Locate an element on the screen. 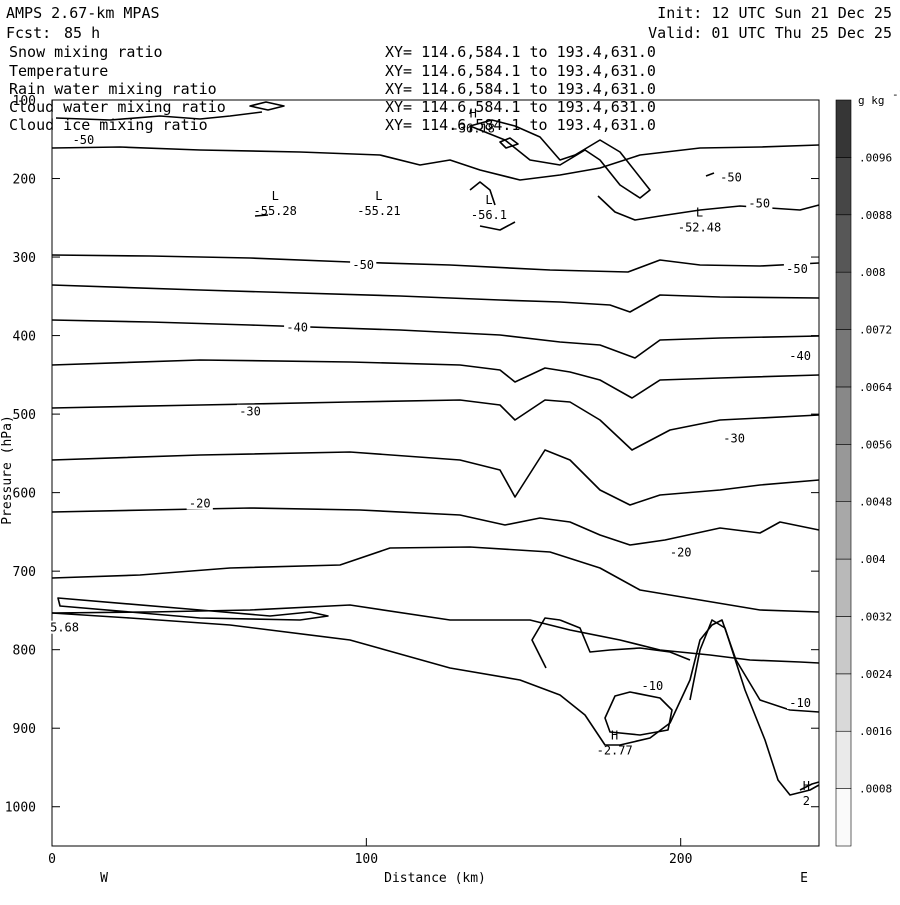 The height and width of the screenshot is (905, 900). colorbar-label: .008 is located at coordinates (872, 272).